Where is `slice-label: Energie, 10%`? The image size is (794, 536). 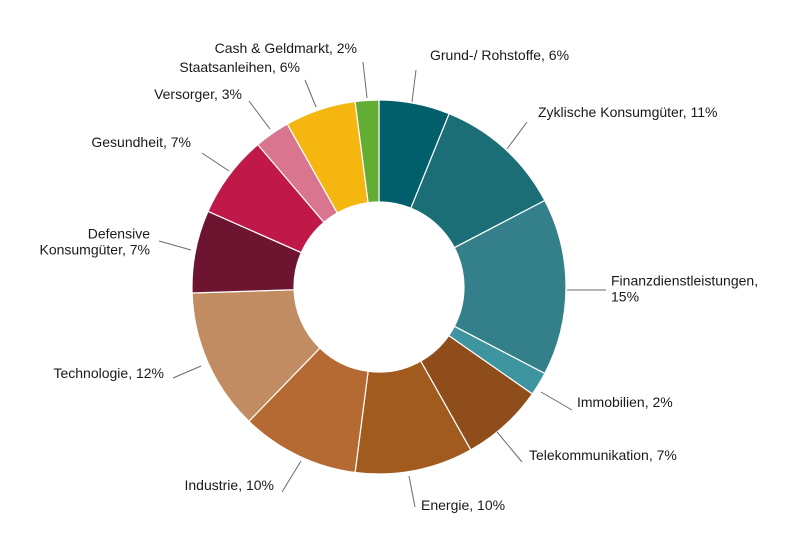 slice-label: Energie, 10% is located at coordinates (463, 505).